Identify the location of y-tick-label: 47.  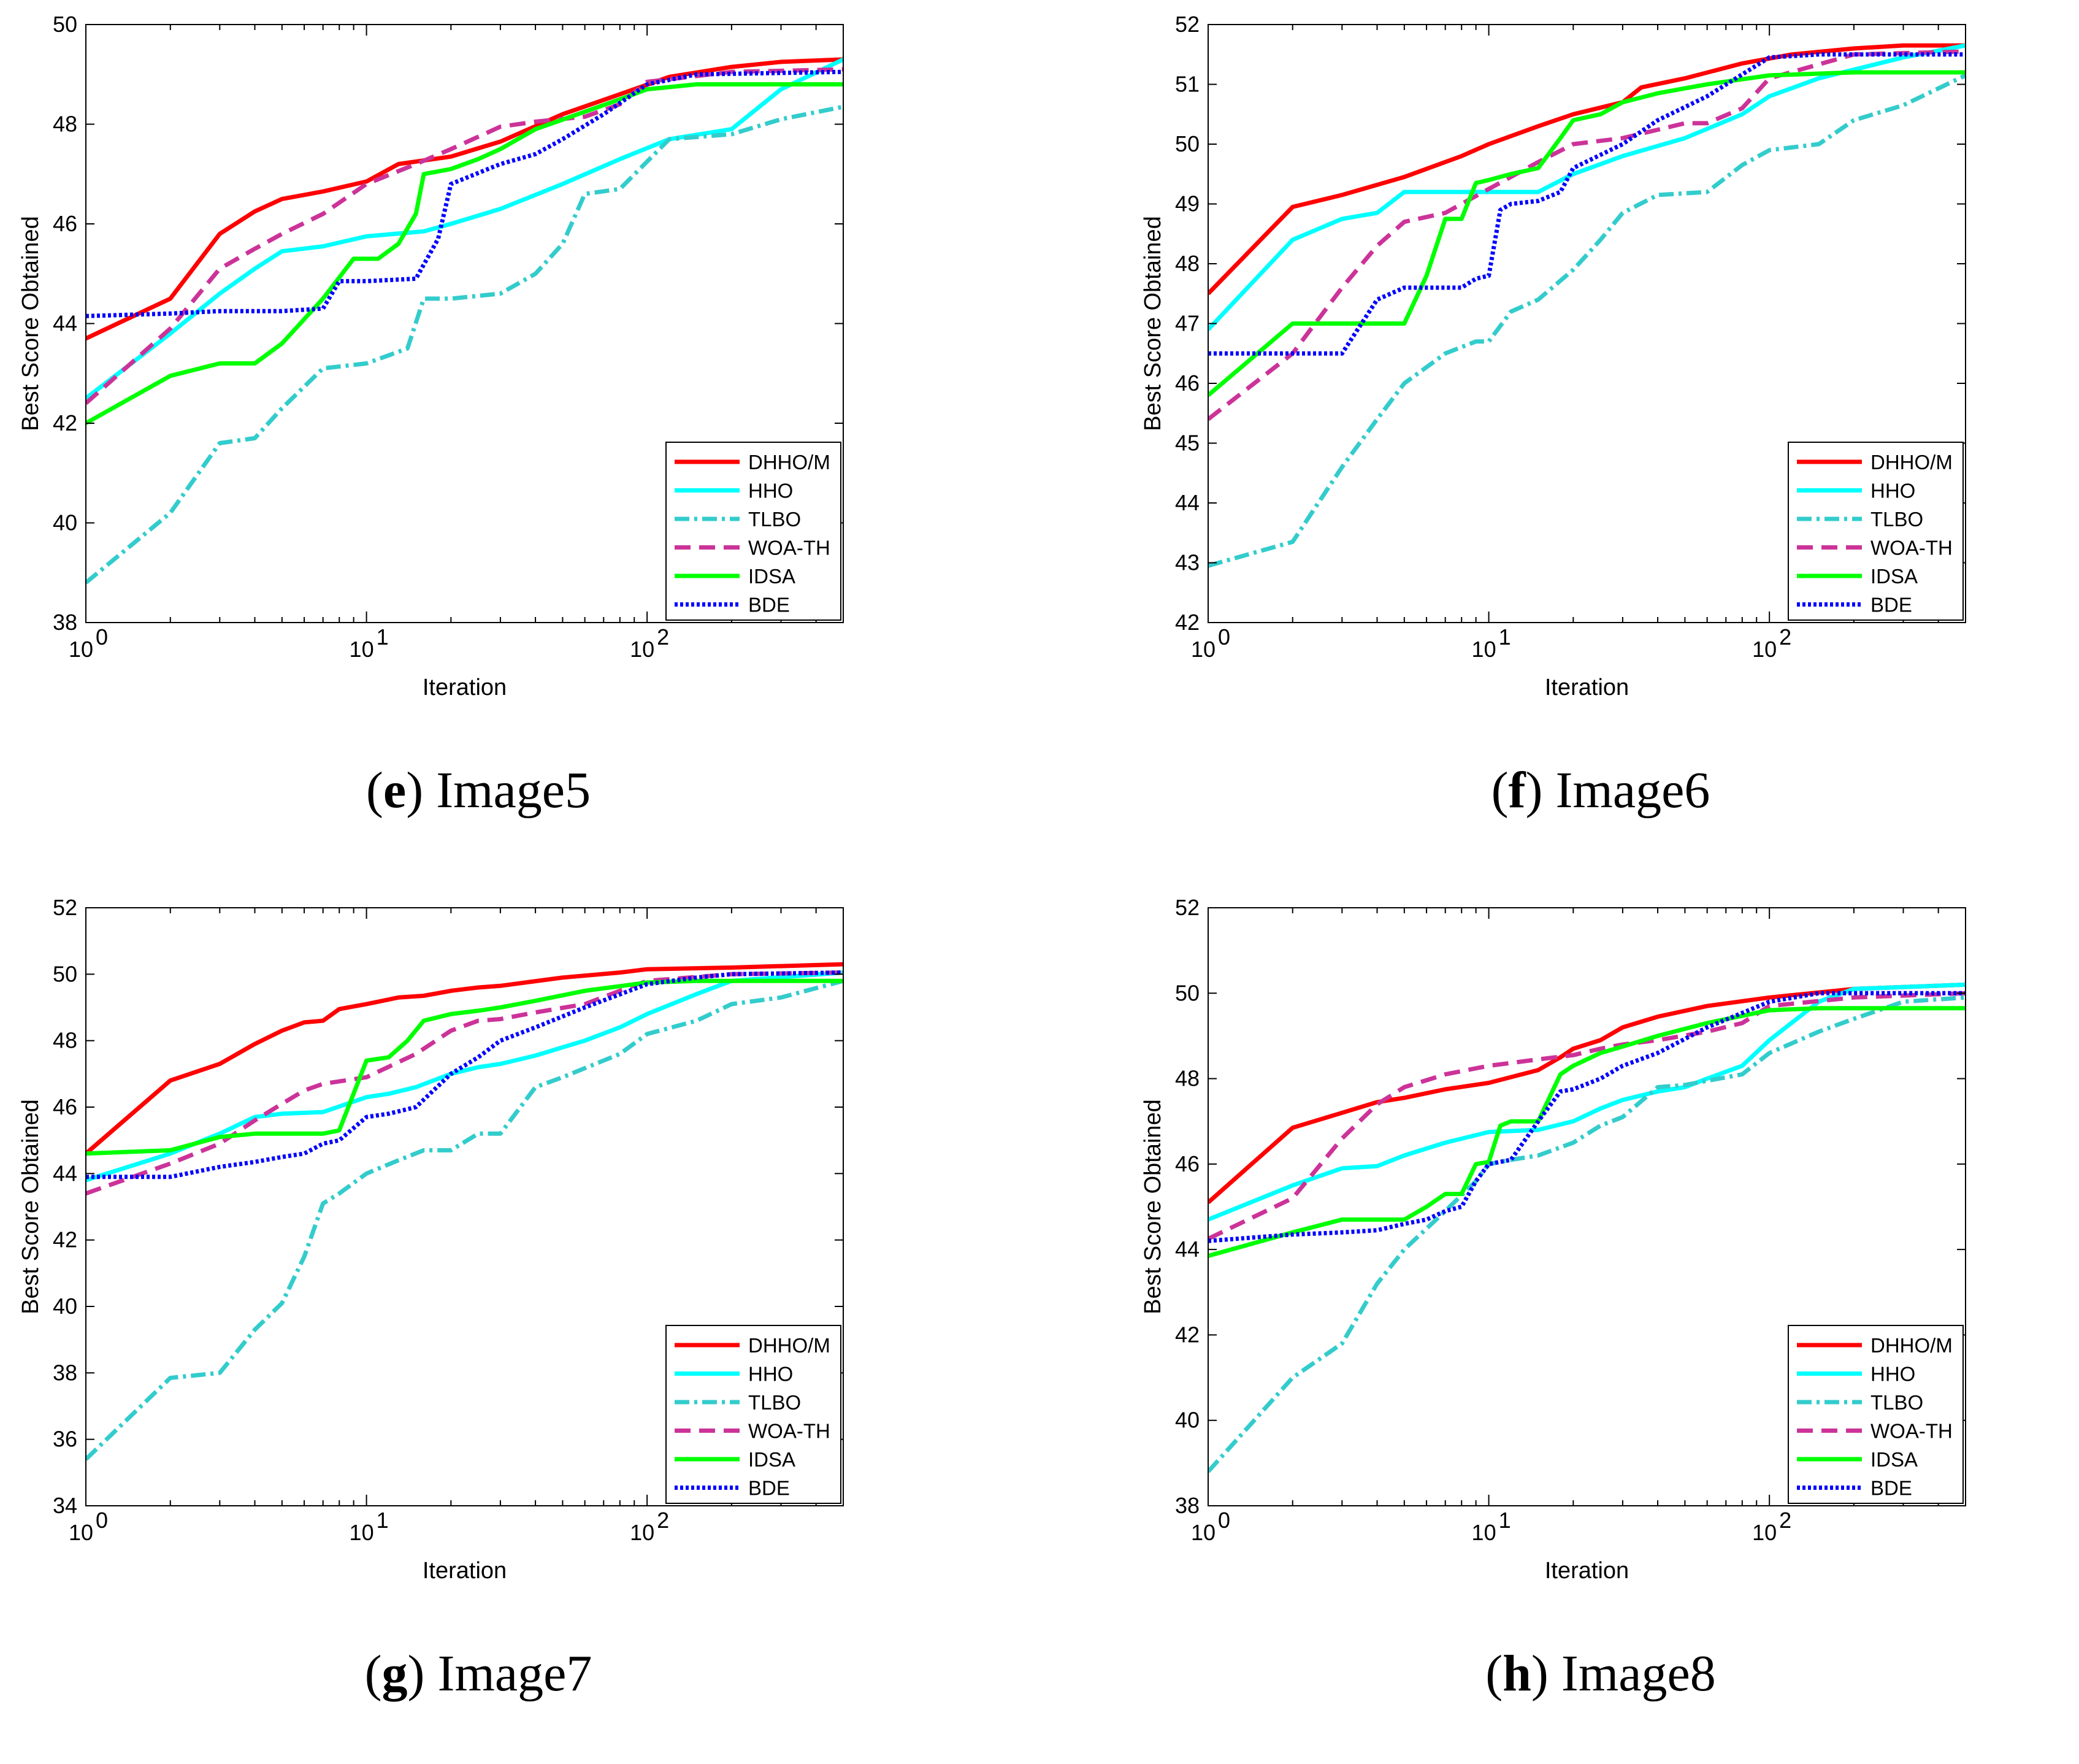
(1187, 324).